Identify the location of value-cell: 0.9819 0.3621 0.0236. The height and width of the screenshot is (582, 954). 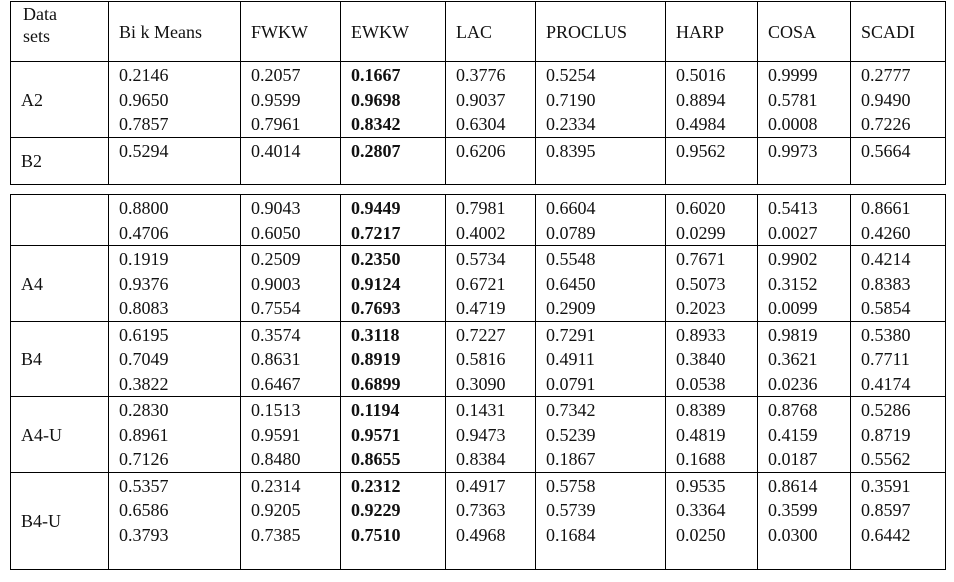
(804, 358).